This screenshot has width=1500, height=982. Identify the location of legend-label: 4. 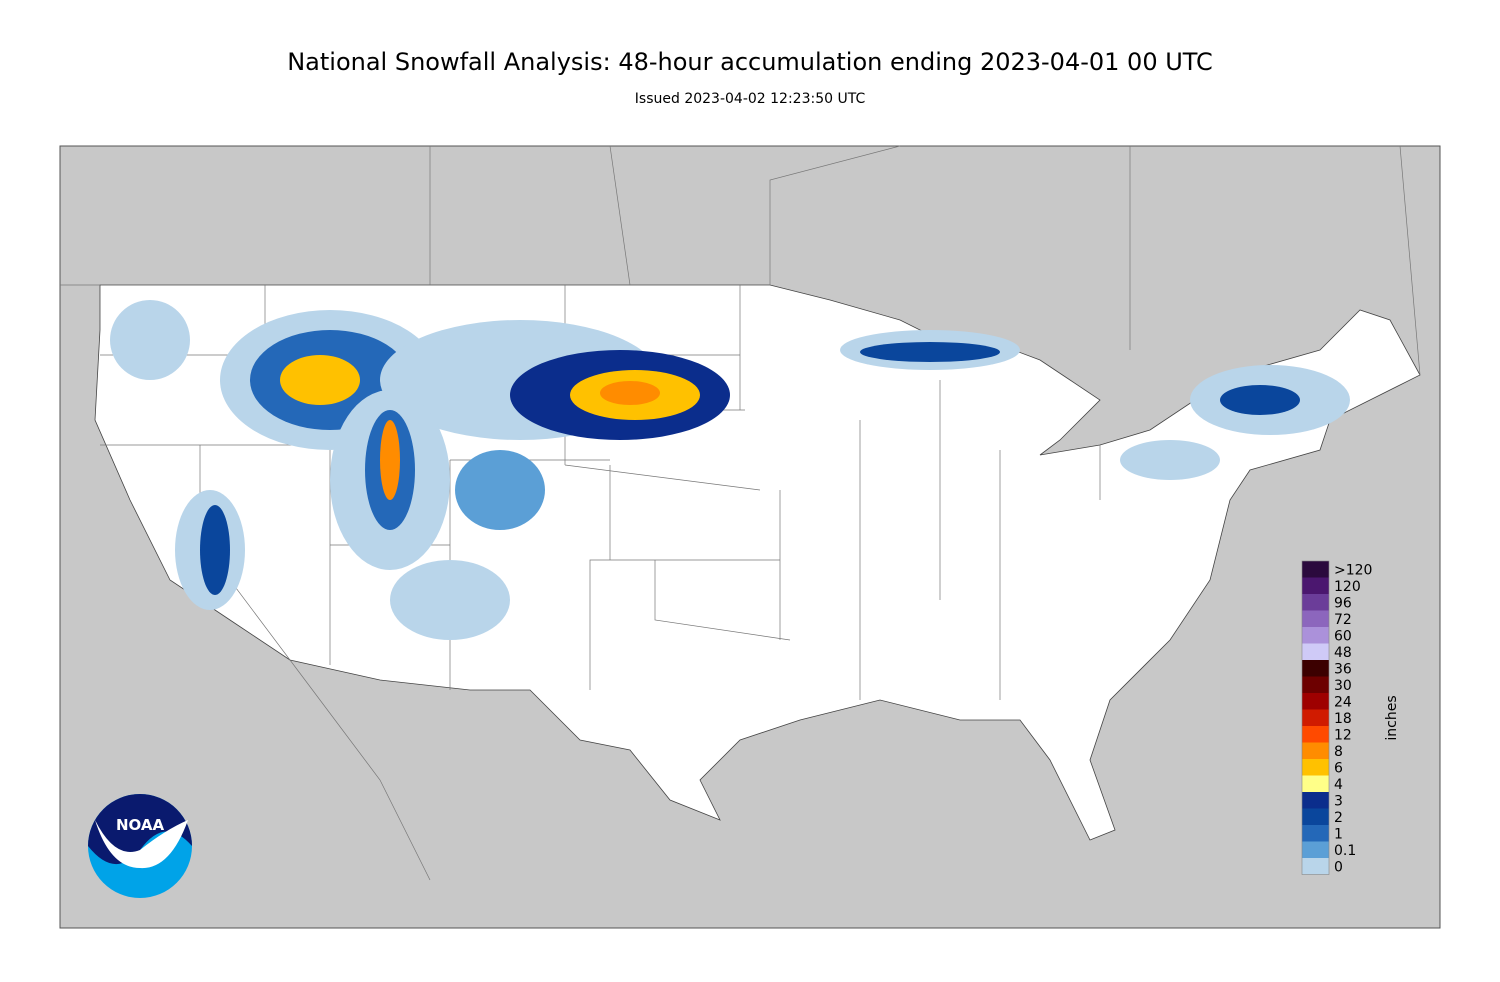
(1338, 785).